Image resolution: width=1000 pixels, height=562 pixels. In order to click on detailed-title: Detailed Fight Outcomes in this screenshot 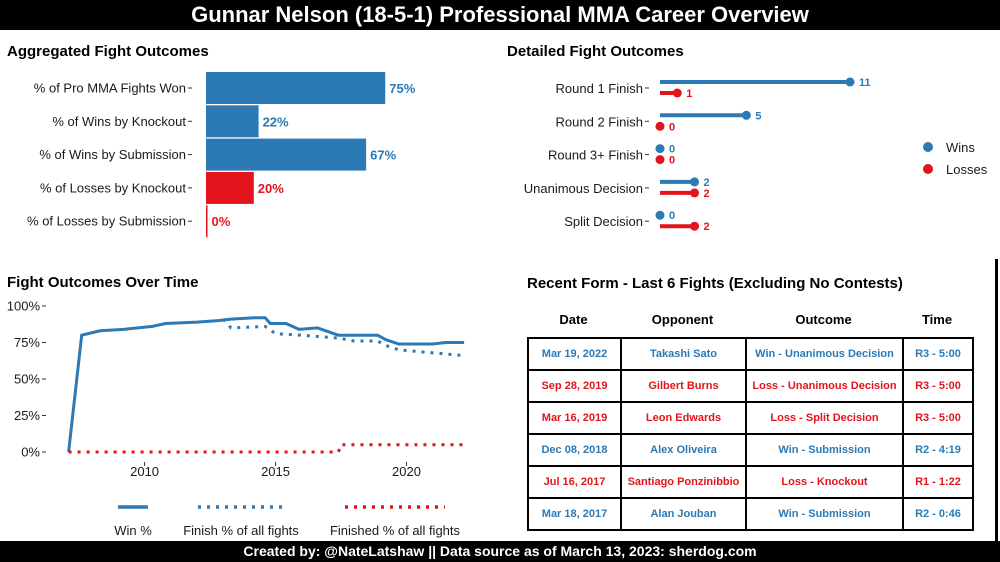, I will do `click(595, 51)`.